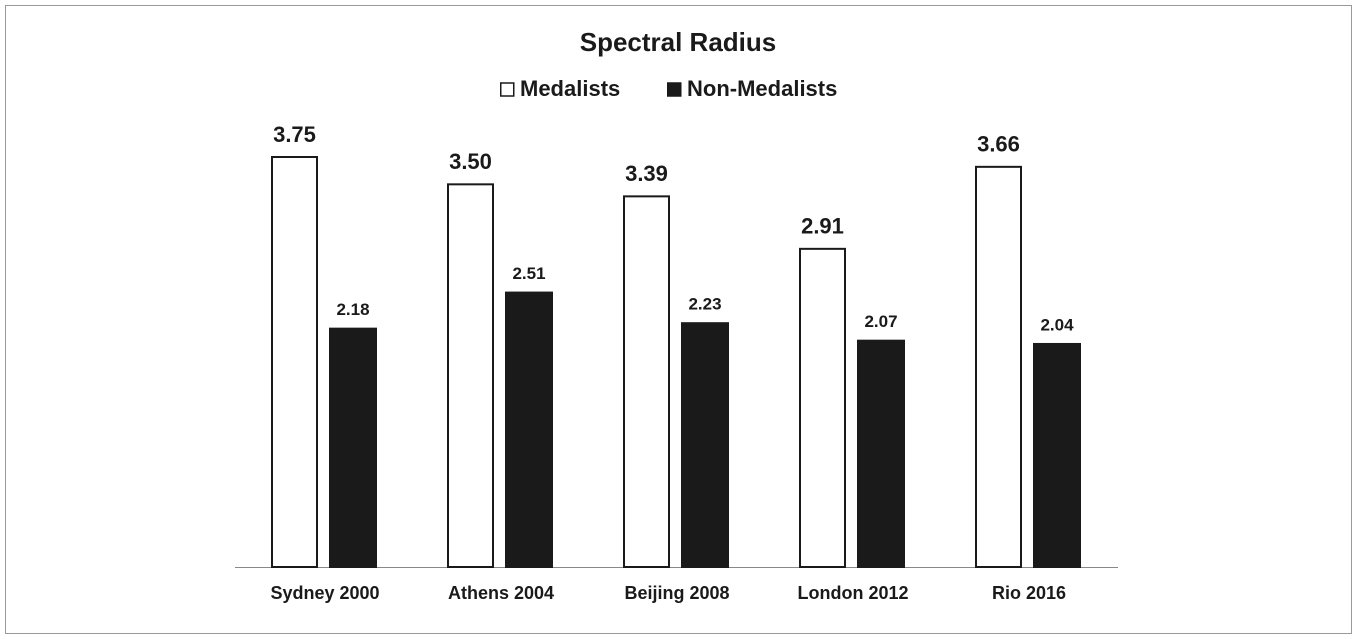  What do you see at coordinates (528, 273) in the screenshot?
I see `data-label: 2.51` at bounding box center [528, 273].